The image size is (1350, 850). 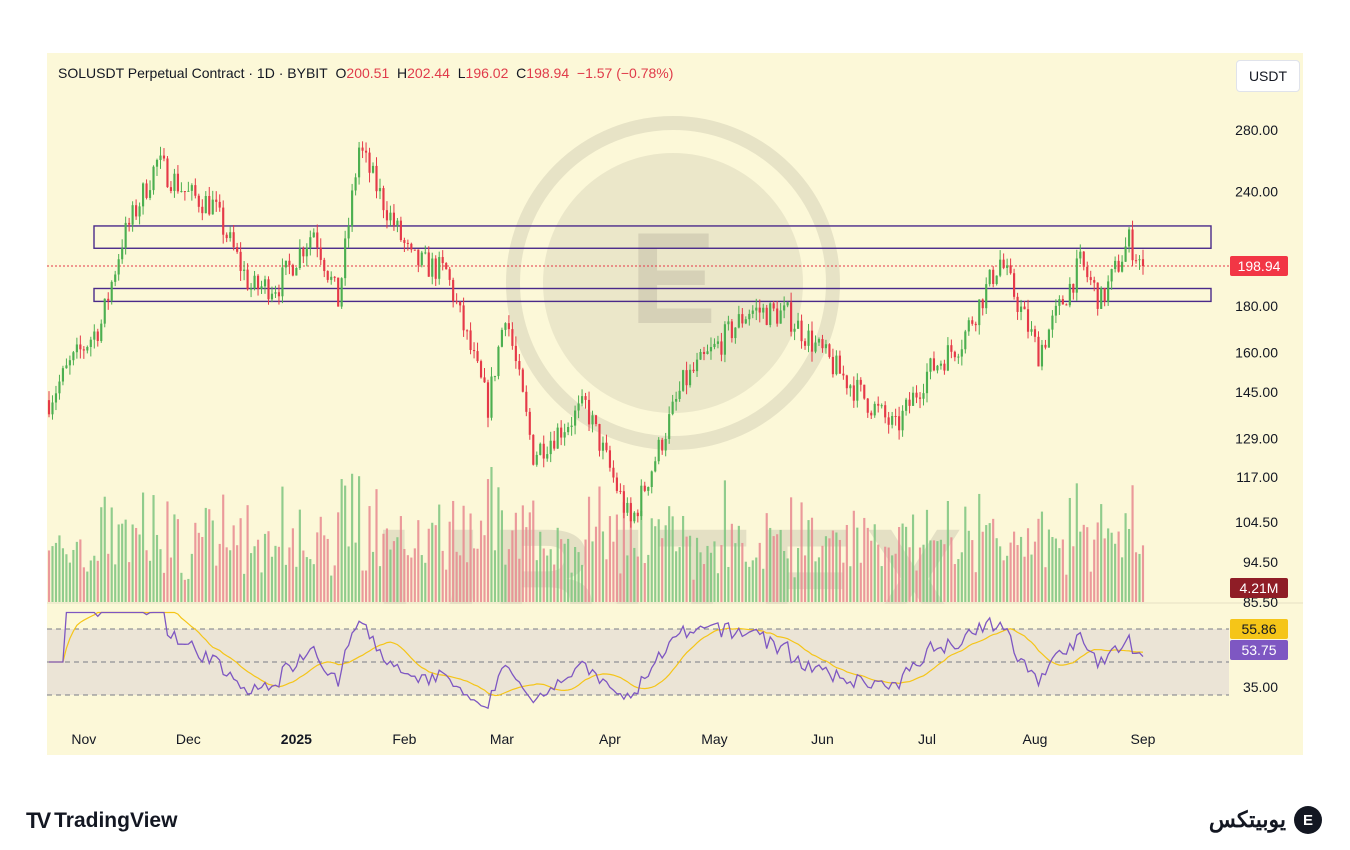 What do you see at coordinates (1268, 76) in the screenshot?
I see `currency-button: USDT` at bounding box center [1268, 76].